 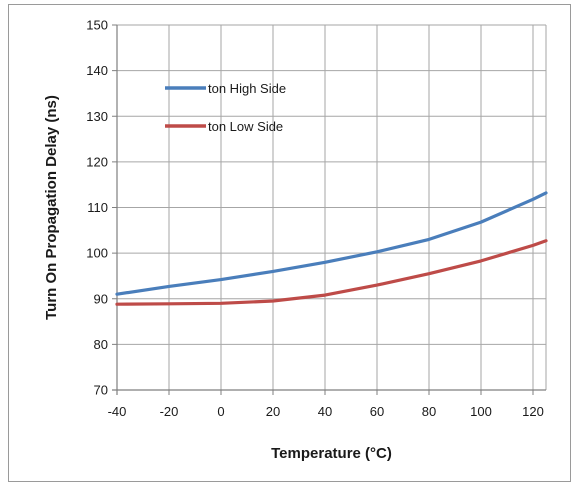 I want to click on y-tick-label-0: 70, so click(x=101, y=390).